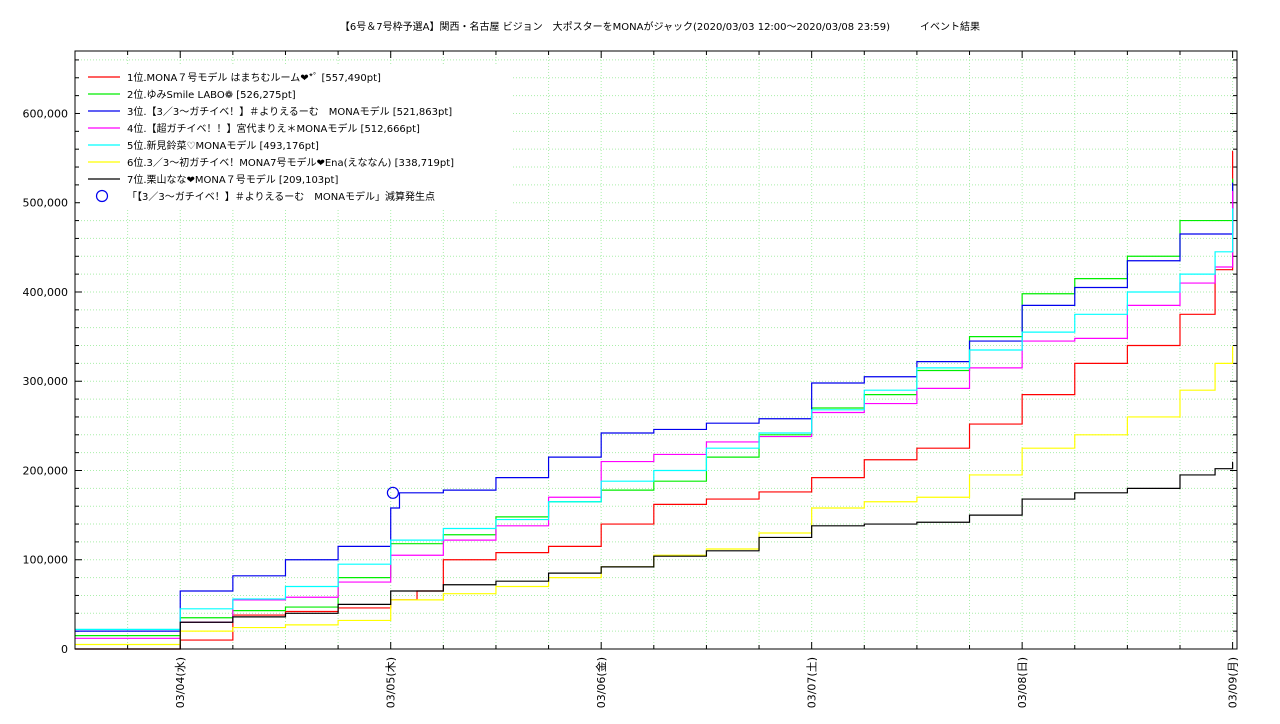 The width and height of the screenshot is (1280, 724). I want to click on x-tick-label: 03/06(金), so click(601, 682).